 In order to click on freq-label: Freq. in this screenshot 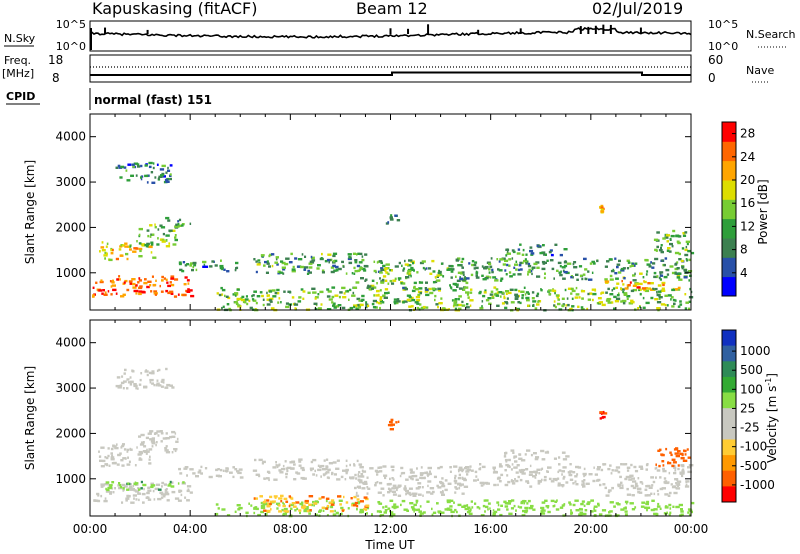, I will do `click(17, 60)`.